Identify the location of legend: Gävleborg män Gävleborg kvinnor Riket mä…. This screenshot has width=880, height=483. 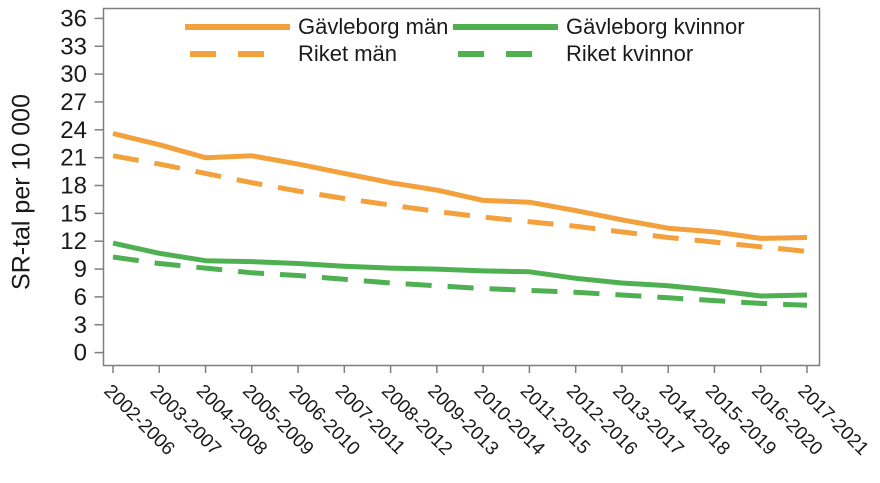
(465, 40).